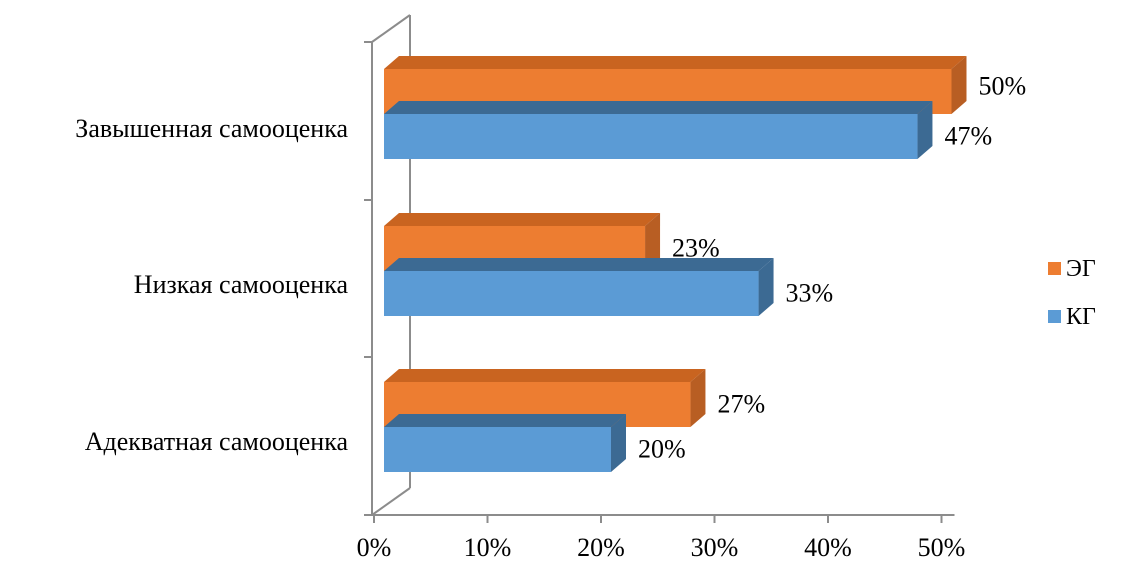 This screenshot has width=1124, height=567. What do you see at coordinates (1072, 293) in the screenshot?
I see `legend: ЭГ КГ` at bounding box center [1072, 293].